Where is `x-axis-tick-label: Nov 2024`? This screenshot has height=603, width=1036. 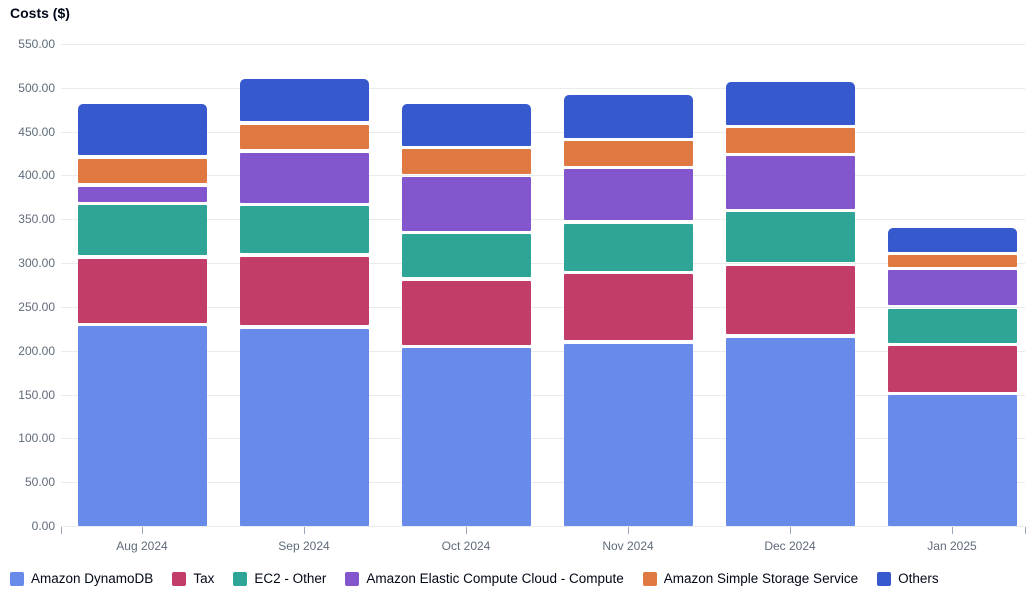 x-axis-tick-label: Nov 2024 is located at coordinates (628, 546).